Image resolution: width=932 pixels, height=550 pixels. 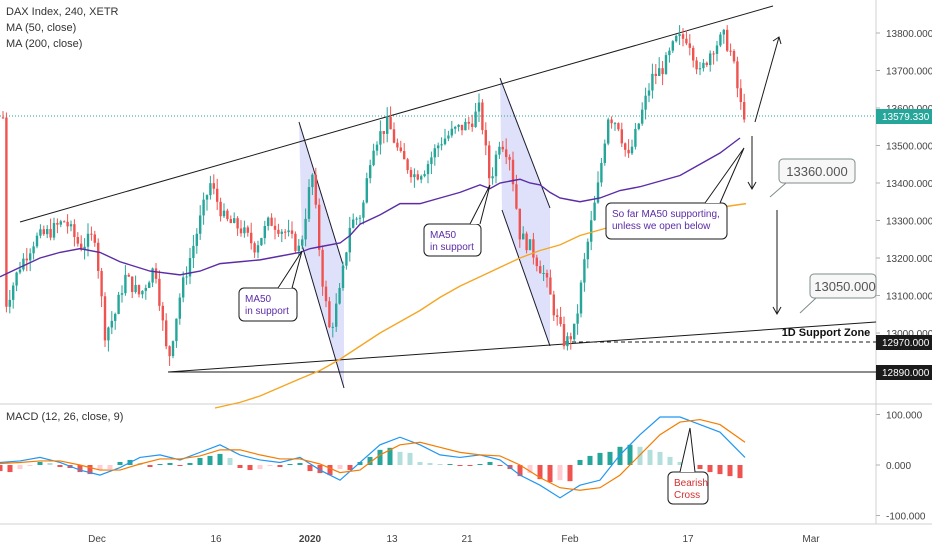 I want to click on annotation-ma50-2-pointer, so click(x=480, y=204).